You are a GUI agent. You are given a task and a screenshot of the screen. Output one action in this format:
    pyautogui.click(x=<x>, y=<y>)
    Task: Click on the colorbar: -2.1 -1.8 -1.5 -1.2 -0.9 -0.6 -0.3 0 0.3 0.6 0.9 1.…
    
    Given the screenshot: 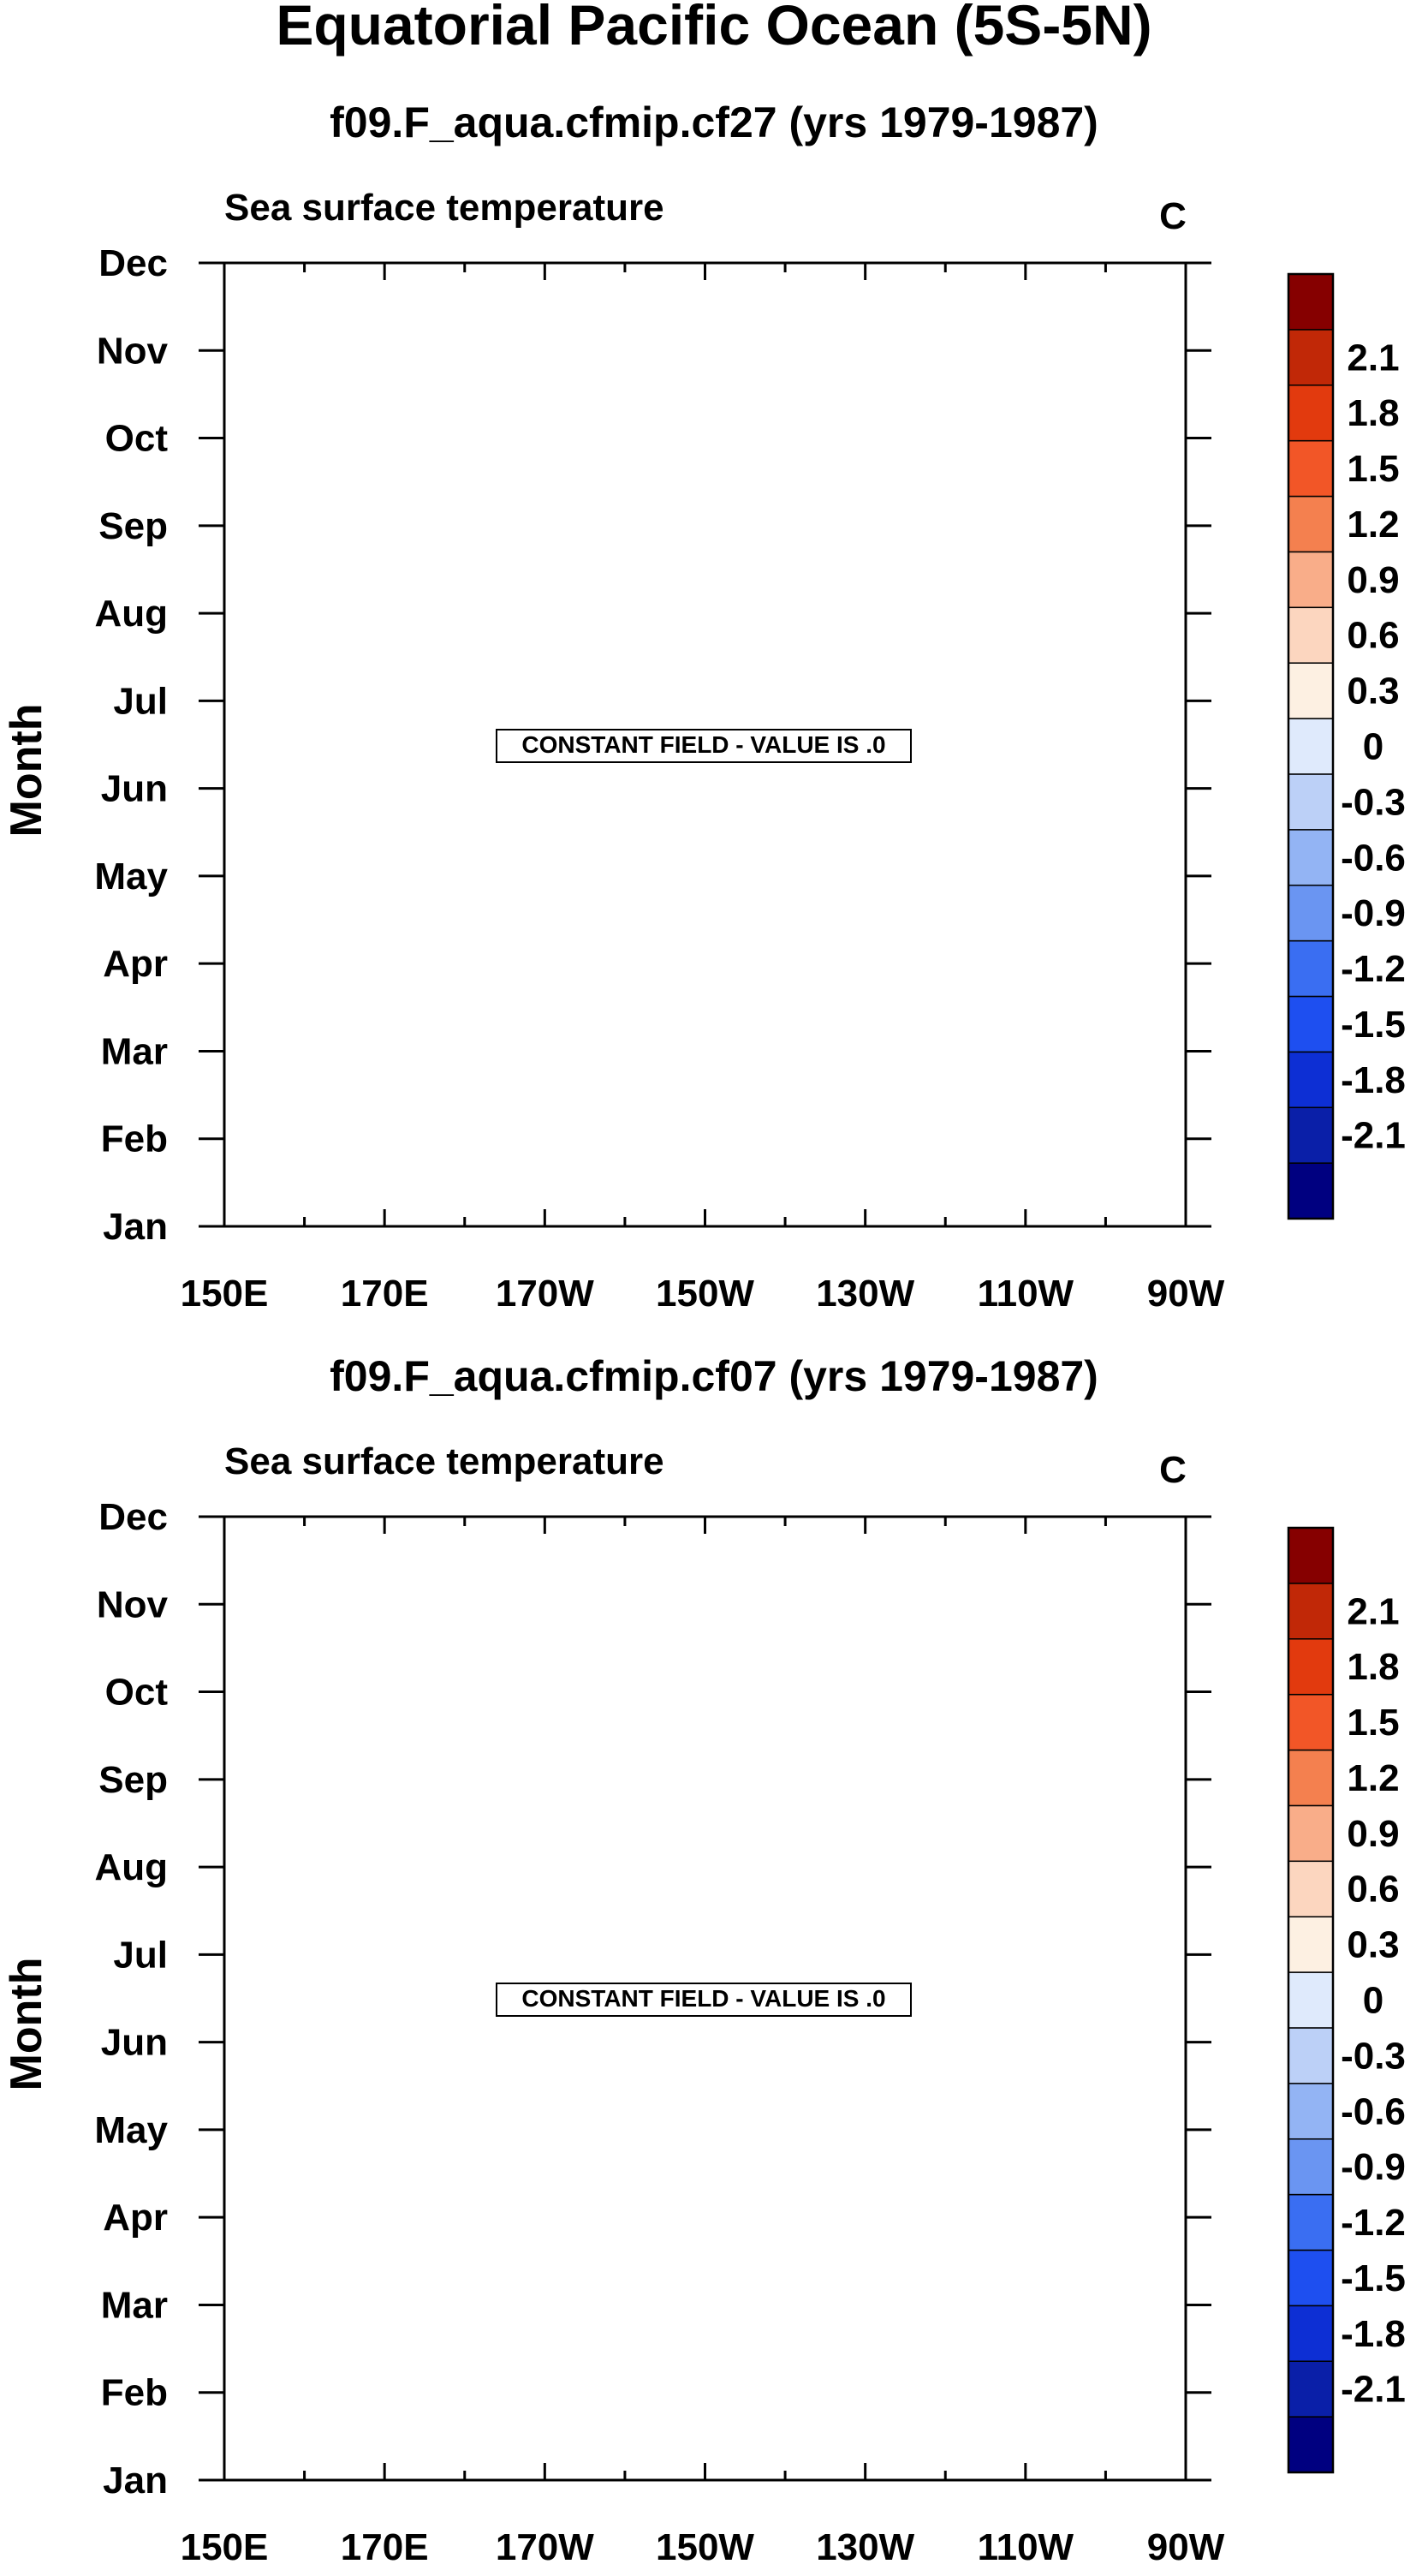 What is the action you would take?
    pyautogui.click(x=1346, y=2000)
    